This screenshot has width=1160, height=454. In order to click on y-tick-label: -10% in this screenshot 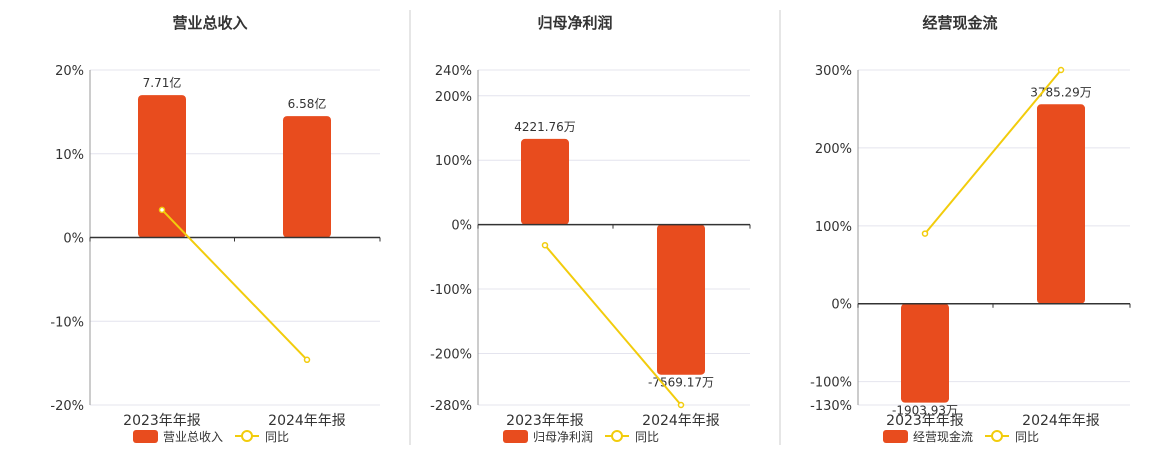, I will do `click(67, 322)`.